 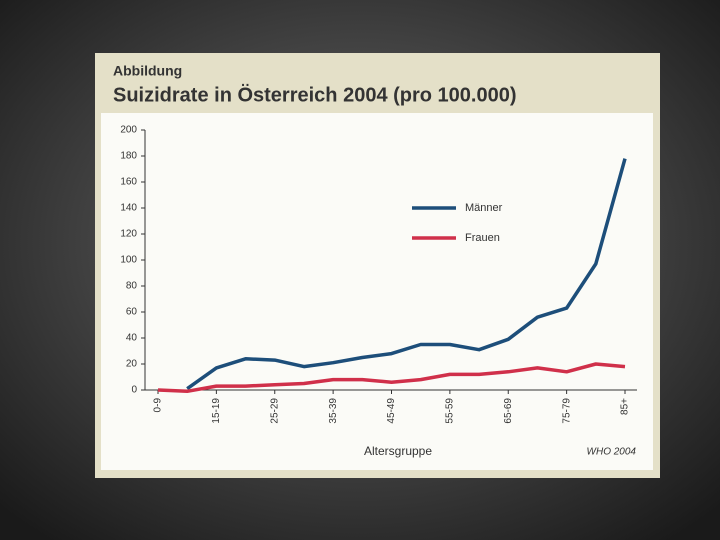 I want to click on x-tick-label: 0-9, so click(x=158, y=405).